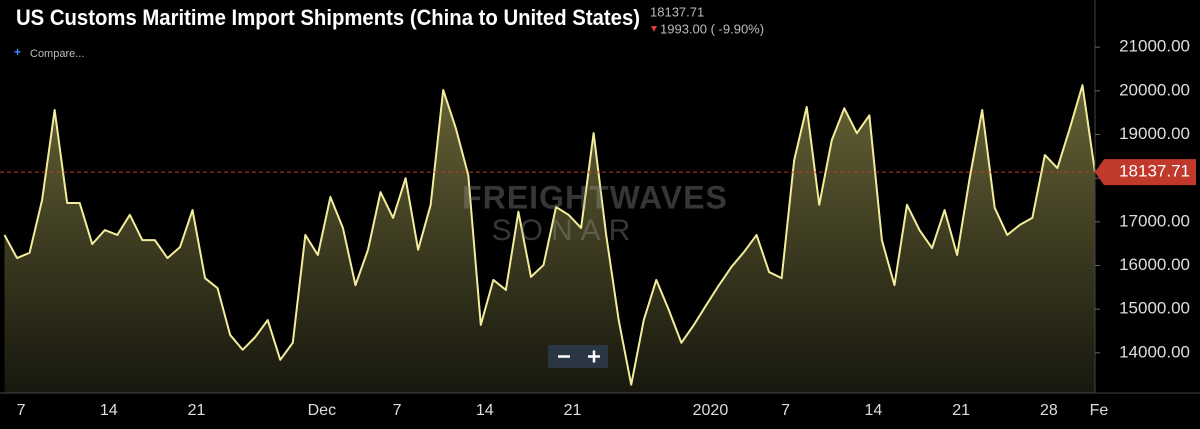 The width and height of the screenshot is (1200, 429). What do you see at coordinates (1099, 410) in the screenshot?
I see `x-tick-label: Fe` at bounding box center [1099, 410].